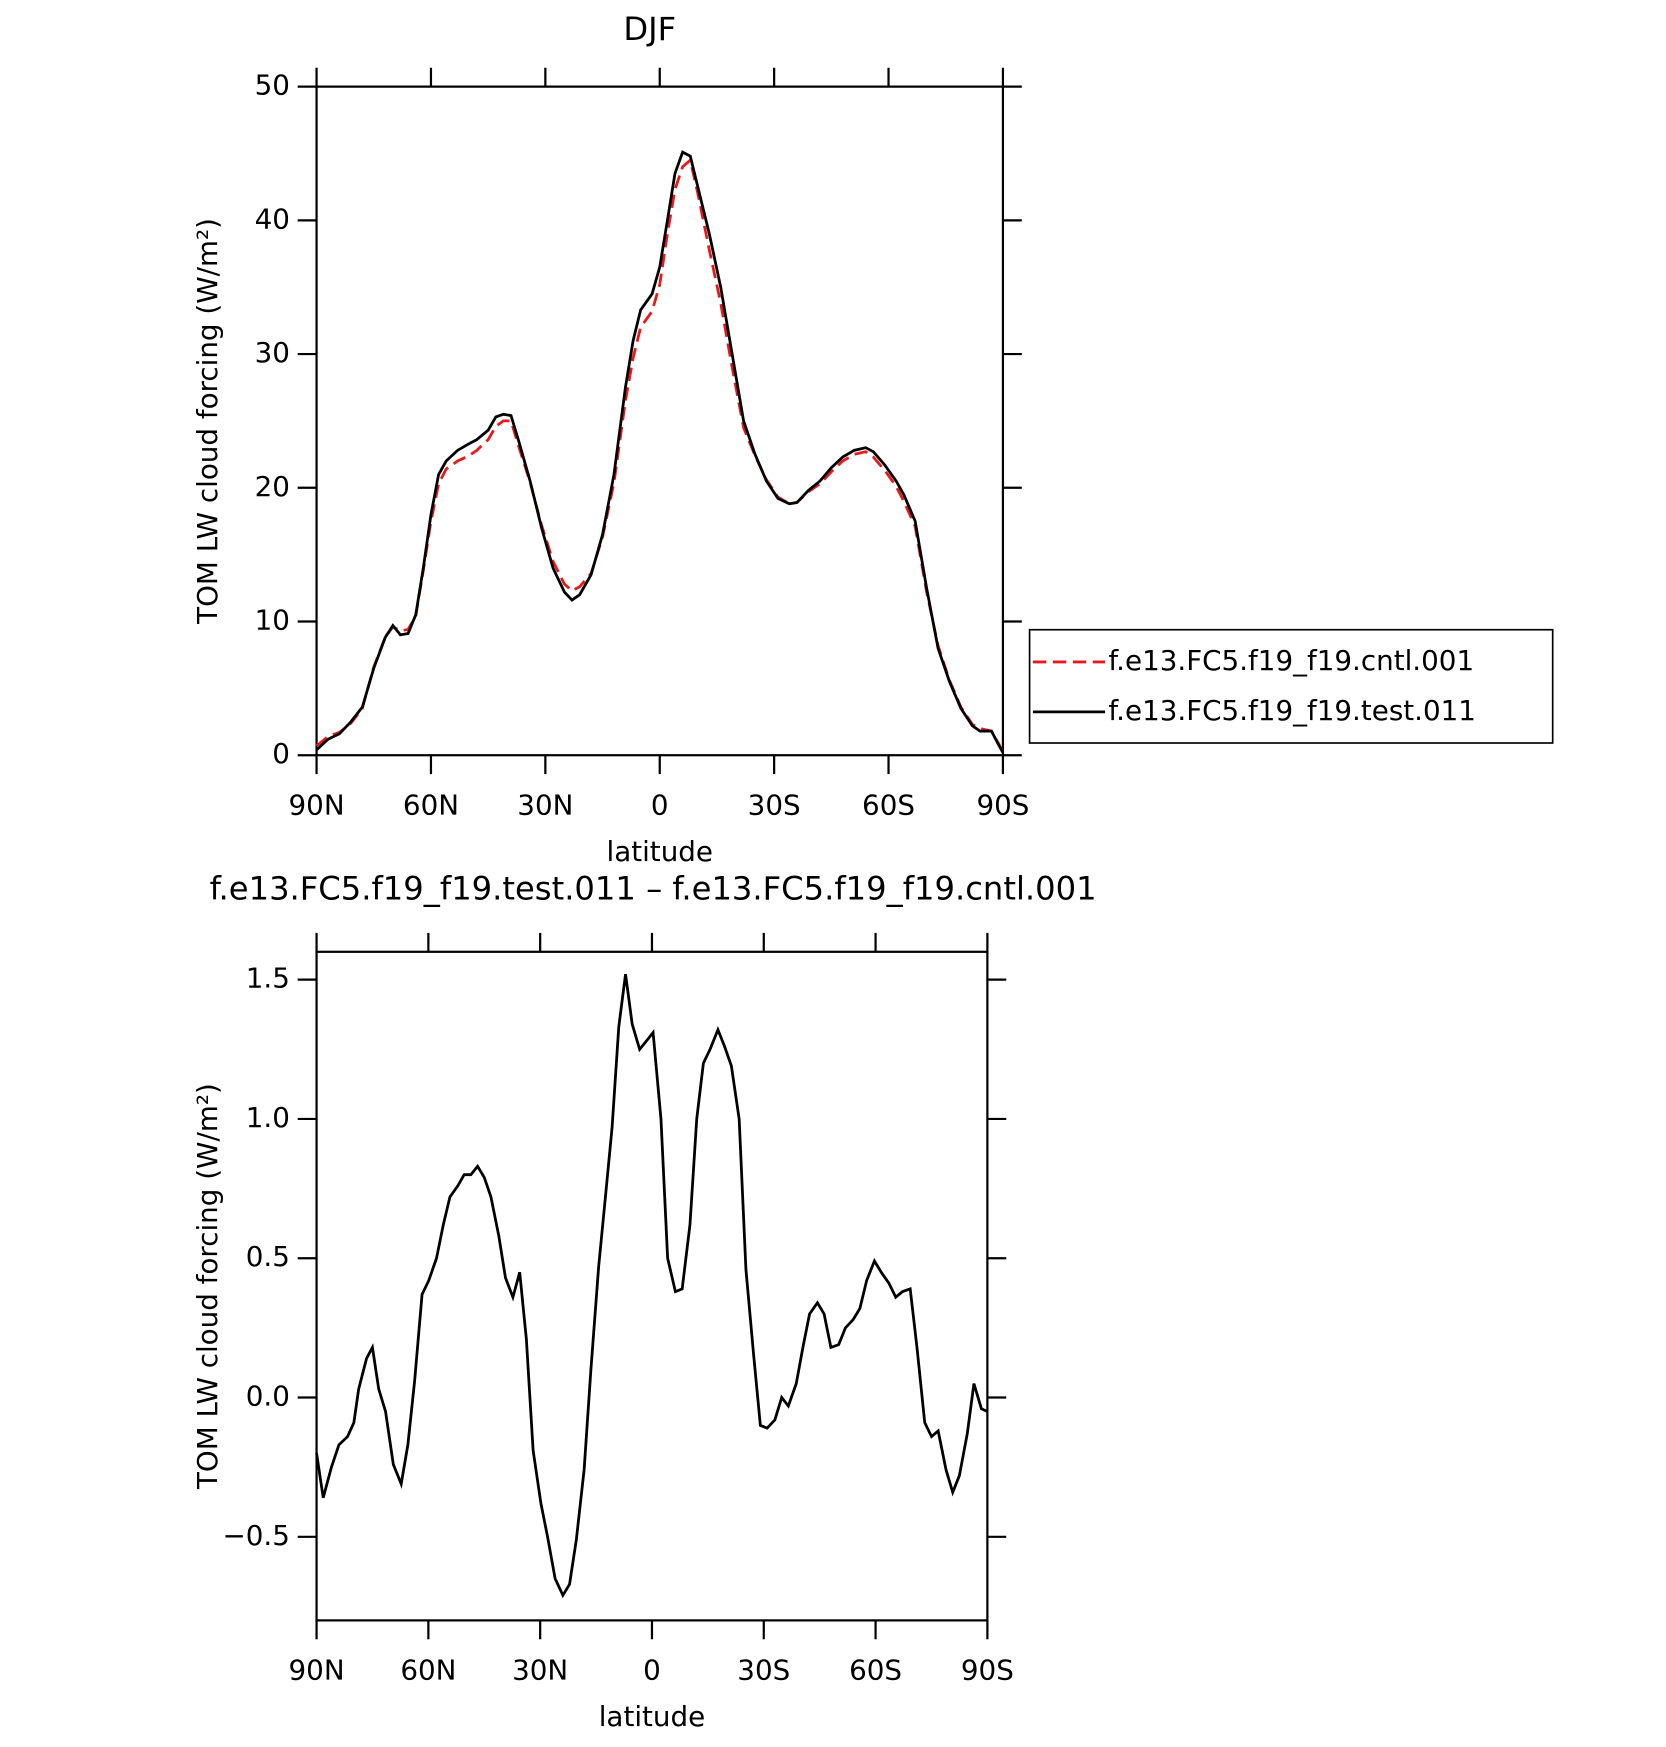 The height and width of the screenshot is (1747, 1666). What do you see at coordinates (268, 1396) in the screenshot?
I see `y-tick-label: 0.0` at bounding box center [268, 1396].